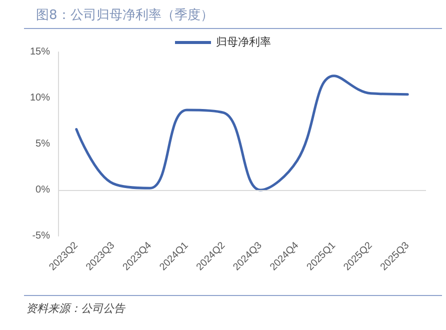 The height and width of the screenshot is (330, 446). I want to click on y-tick-label: 5%, so click(43, 144).